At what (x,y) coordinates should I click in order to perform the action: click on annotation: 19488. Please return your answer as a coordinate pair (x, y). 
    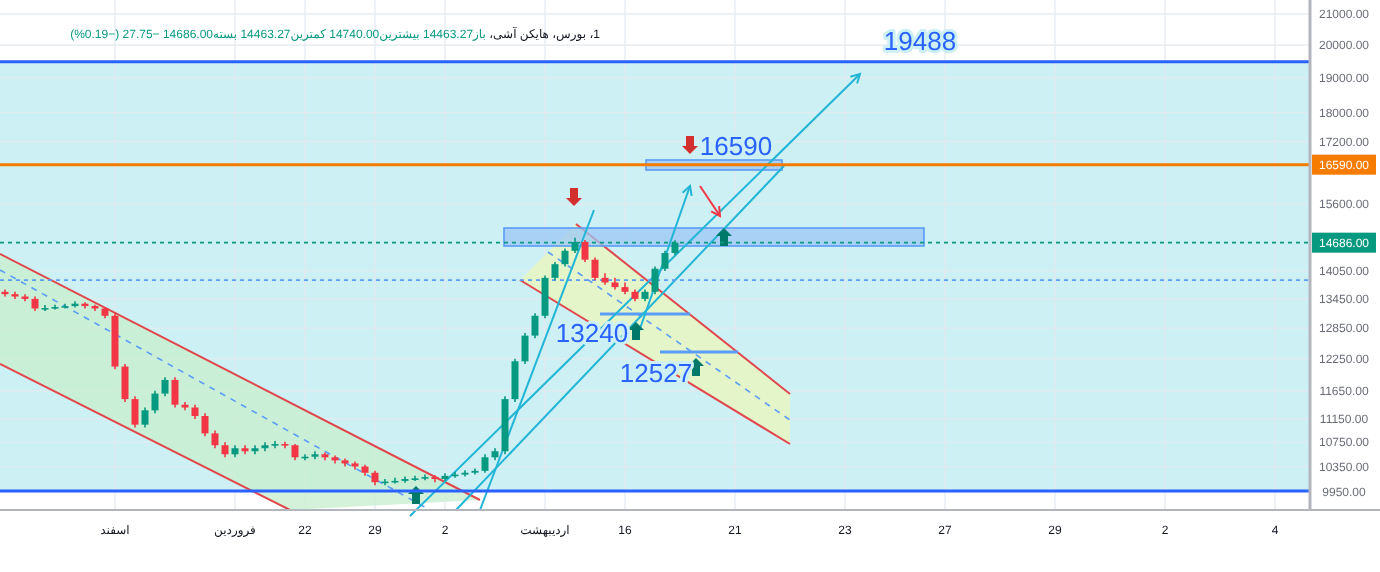
    Looking at the image, I should click on (920, 40).